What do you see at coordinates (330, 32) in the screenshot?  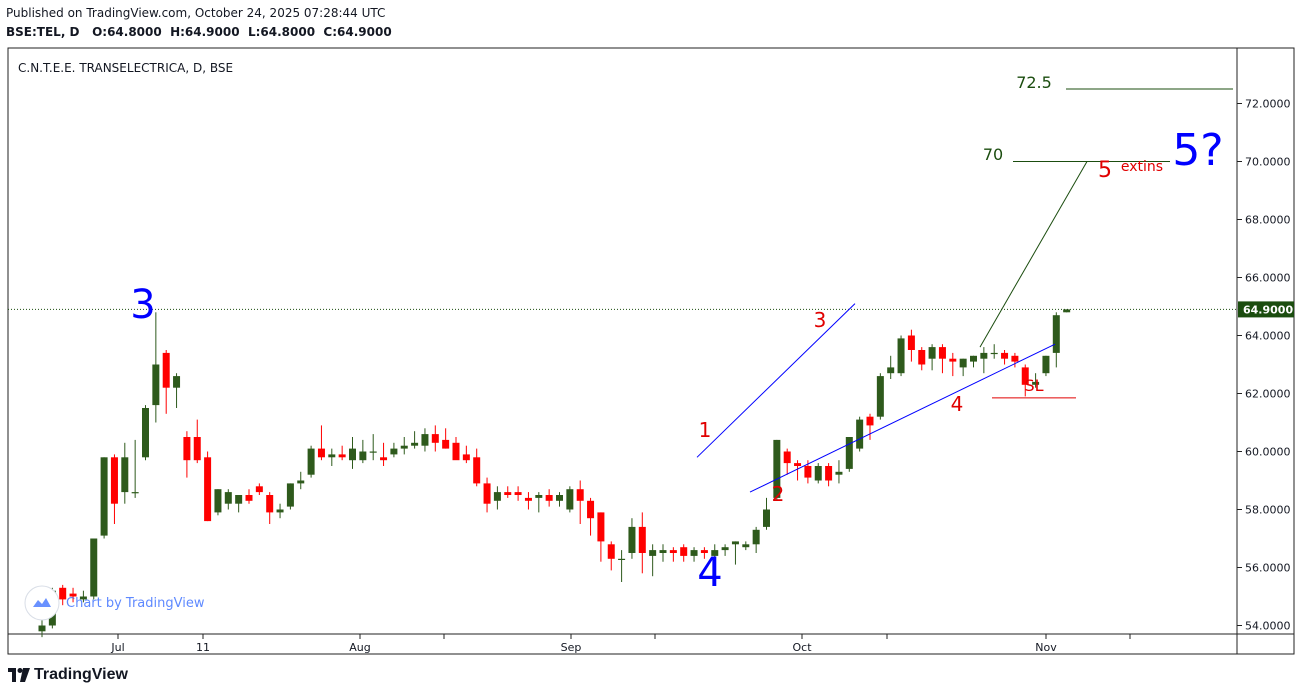 I see `close-label: C:` at bounding box center [330, 32].